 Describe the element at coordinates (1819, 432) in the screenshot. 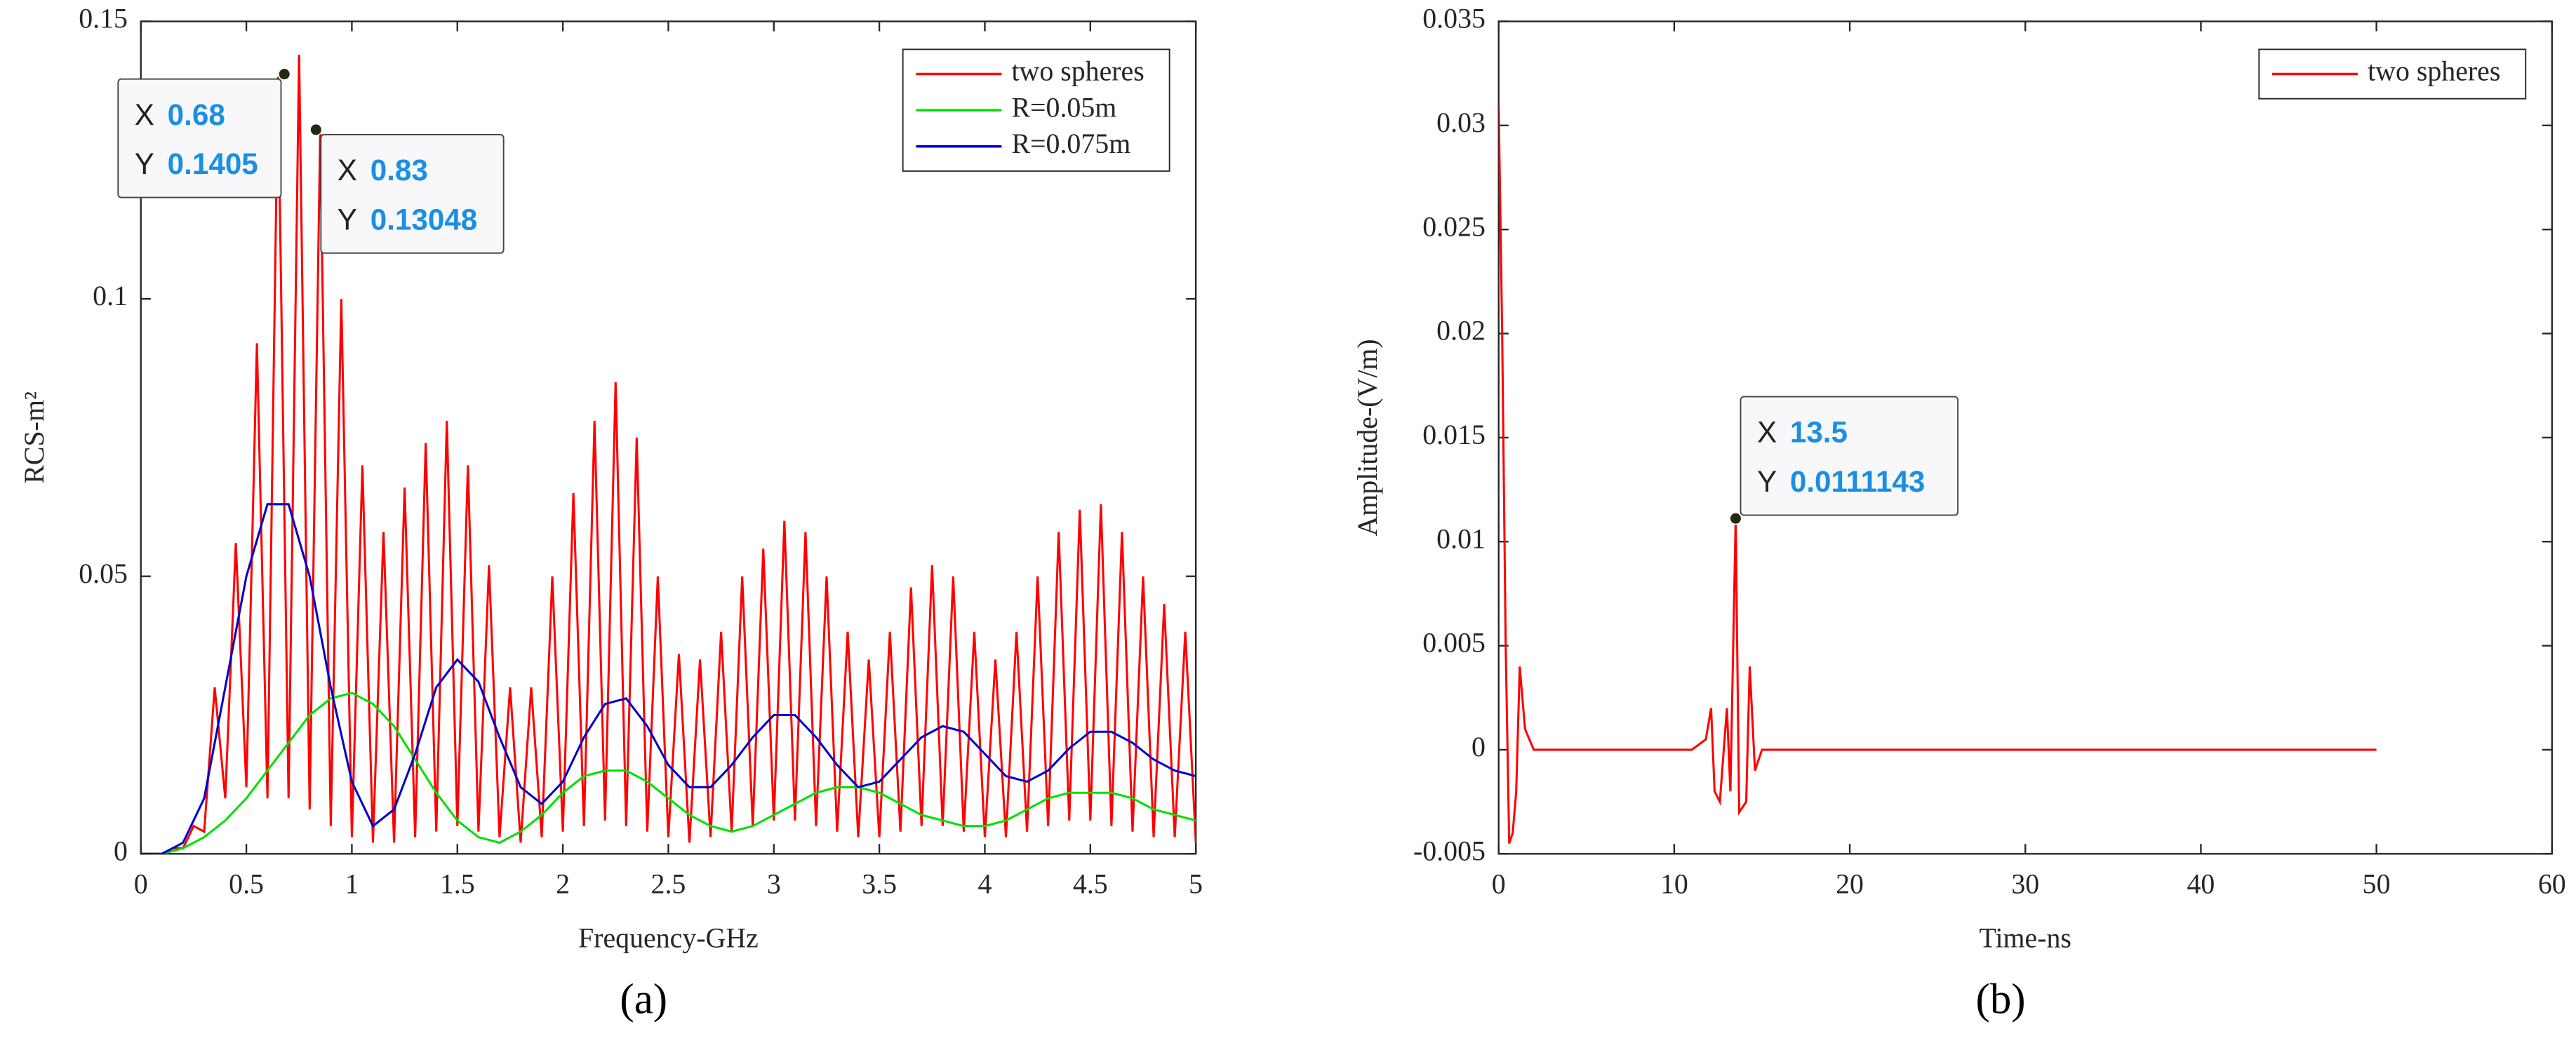

I see `datatip-x-value: 13.5` at that location.